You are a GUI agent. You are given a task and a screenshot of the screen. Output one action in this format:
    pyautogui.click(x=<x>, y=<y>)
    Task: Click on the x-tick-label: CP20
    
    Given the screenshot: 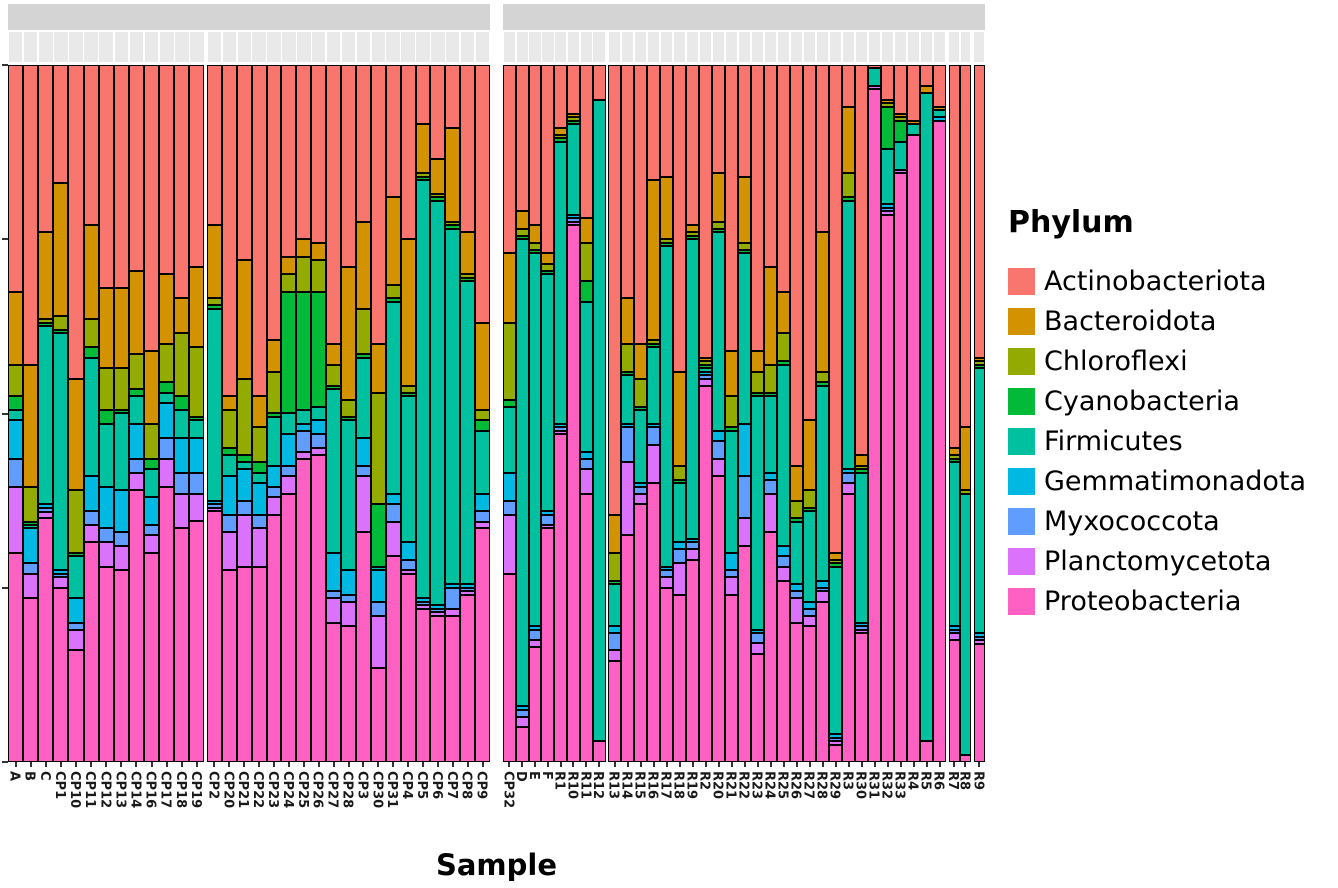 What is the action you would take?
    pyautogui.click(x=228, y=790)
    